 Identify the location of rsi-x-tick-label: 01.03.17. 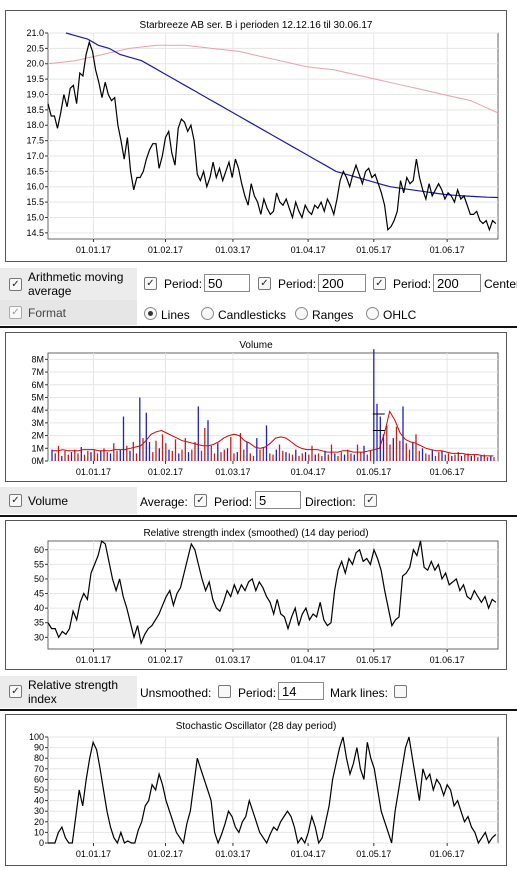
(232, 660).